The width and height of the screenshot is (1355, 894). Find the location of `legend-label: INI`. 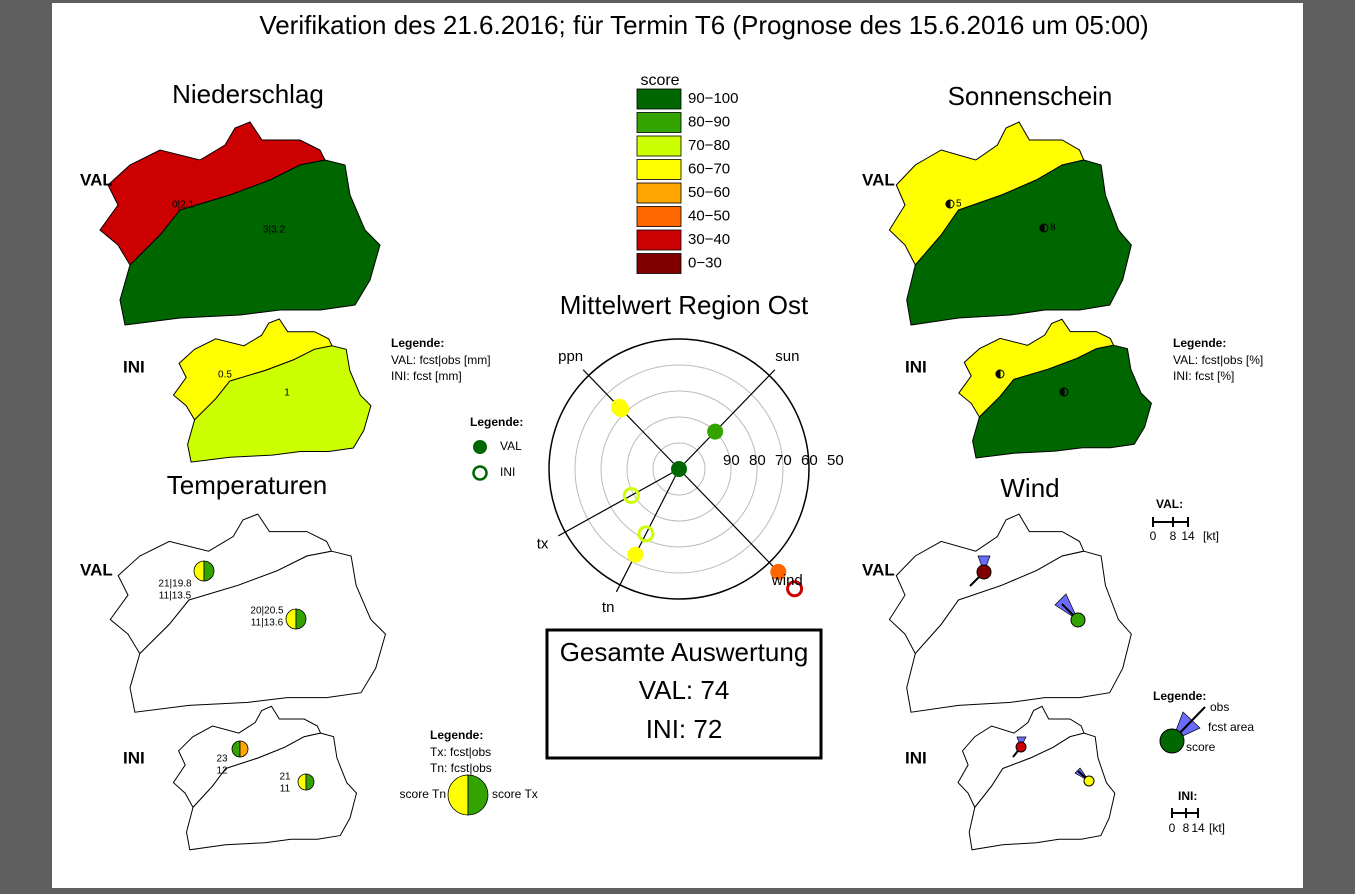

legend-label: INI is located at coordinates (507, 472).